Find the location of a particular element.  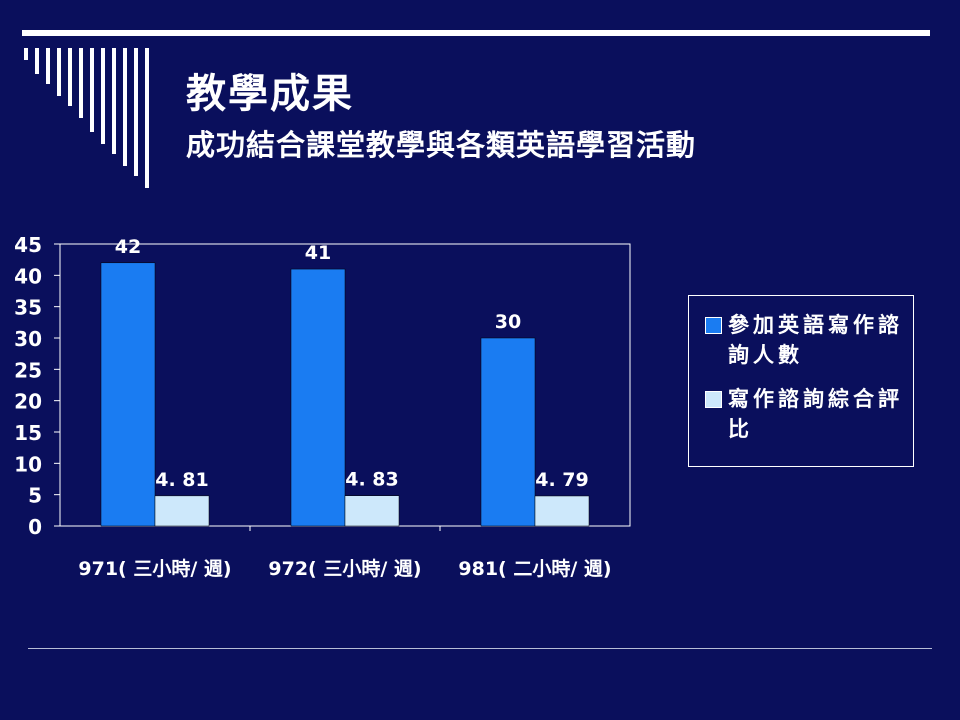

y-tick-label: 5 is located at coordinates (35, 496).